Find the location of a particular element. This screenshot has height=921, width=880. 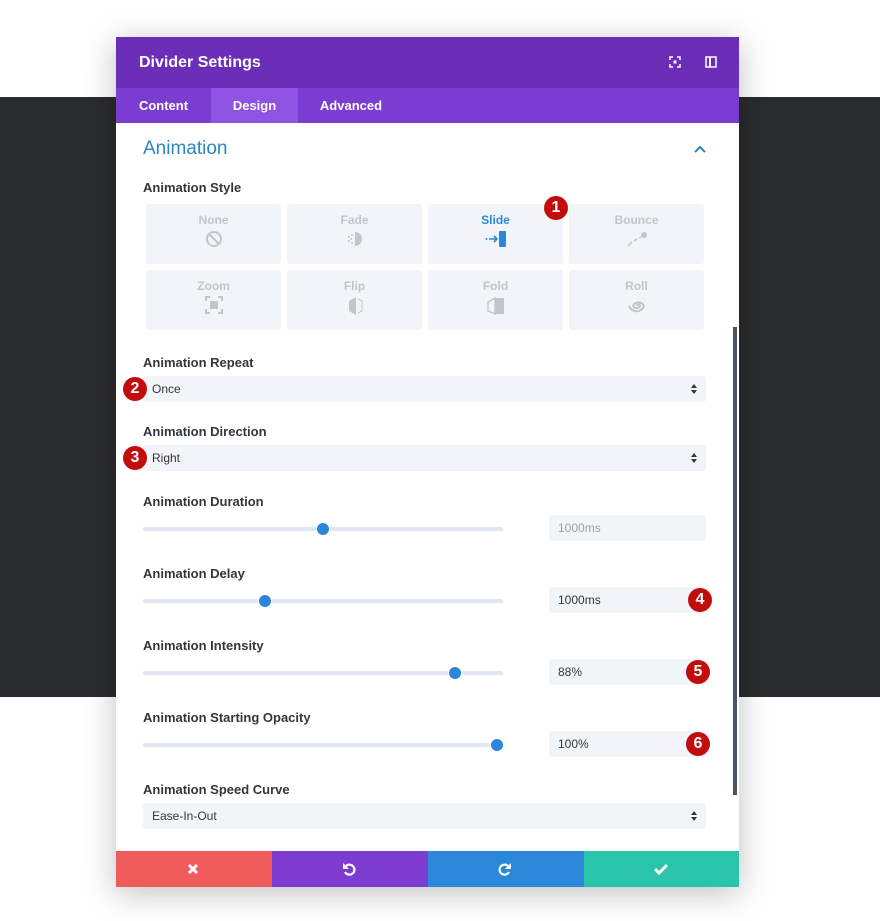

text-input: 88% is located at coordinates (627, 672).